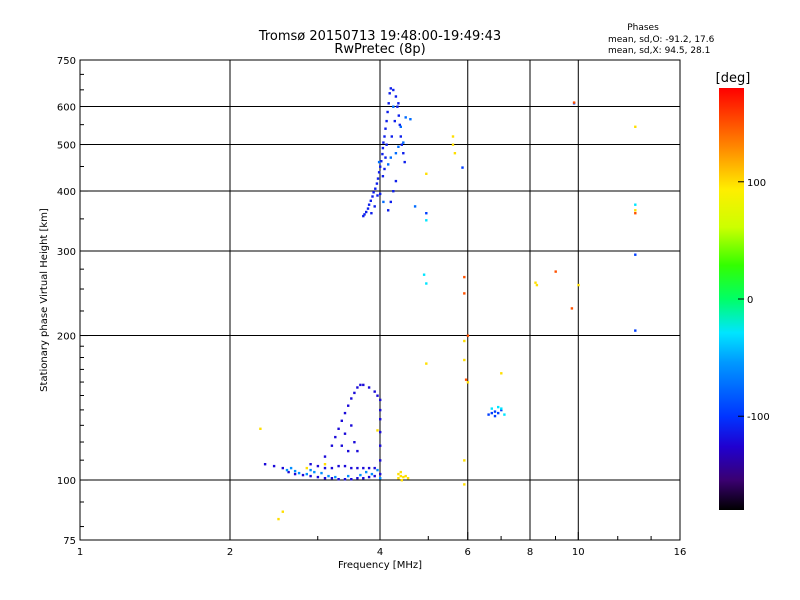 The height and width of the screenshot is (600, 800). I want to click on phase-info-heading: Phases, so click(643, 28).